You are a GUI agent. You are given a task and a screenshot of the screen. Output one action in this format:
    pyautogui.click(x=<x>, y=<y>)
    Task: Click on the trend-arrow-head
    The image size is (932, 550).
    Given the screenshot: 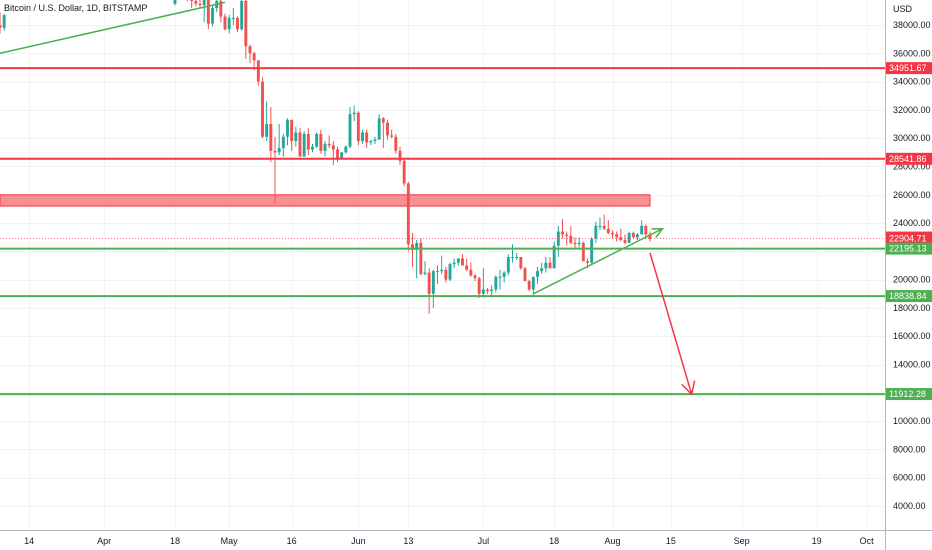 What is the action you would take?
    pyautogui.click(x=658, y=232)
    